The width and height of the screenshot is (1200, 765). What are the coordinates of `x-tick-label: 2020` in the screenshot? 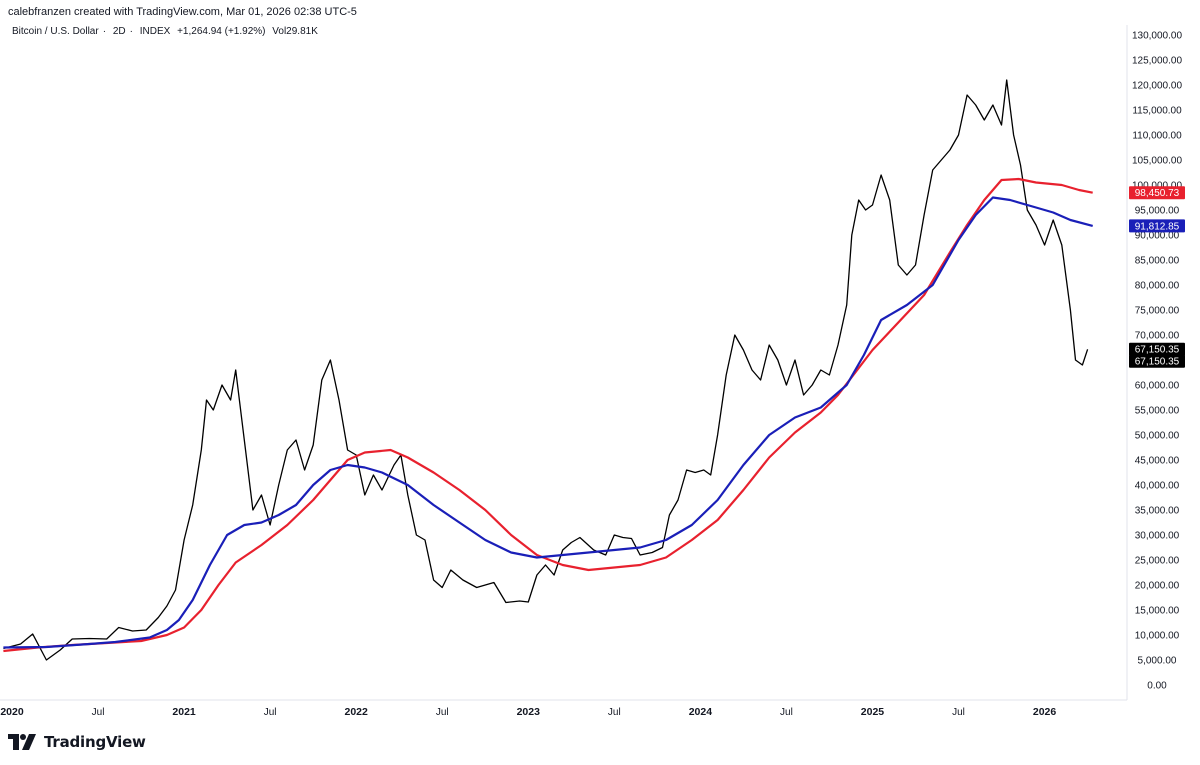 It's located at (12, 712).